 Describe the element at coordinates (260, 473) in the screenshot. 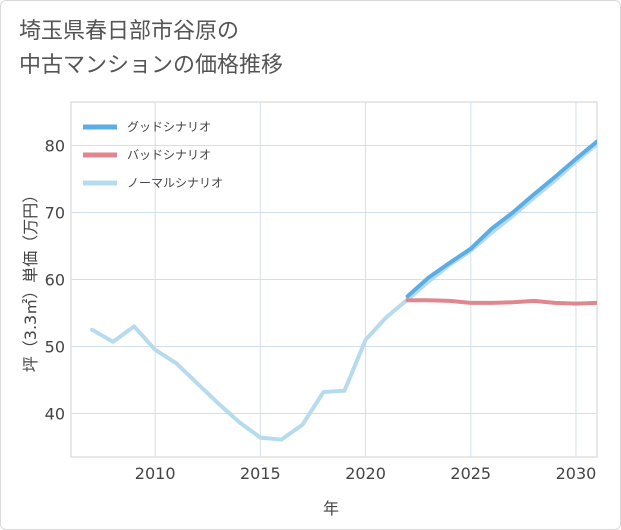

I see `x-tick-label: 2015` at that location.